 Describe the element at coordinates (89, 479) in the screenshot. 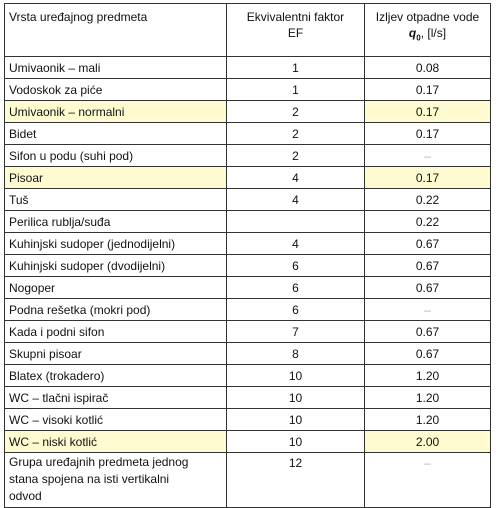

I see `last-row-line2: stana spojena na isti vertikalni` at that location.